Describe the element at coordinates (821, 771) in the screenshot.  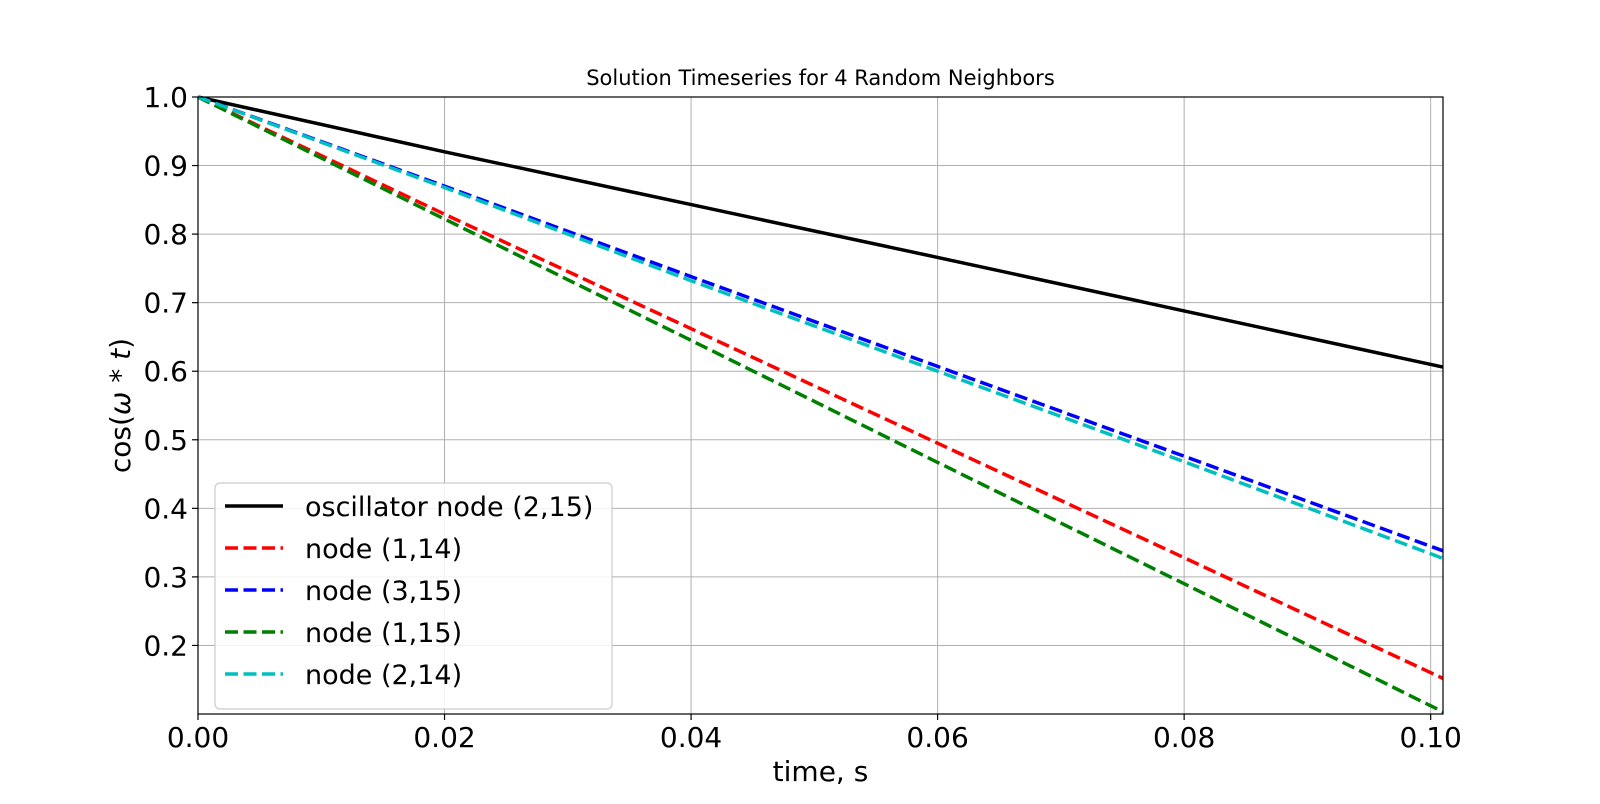
I see `x-axis-label: time, s` at that location.